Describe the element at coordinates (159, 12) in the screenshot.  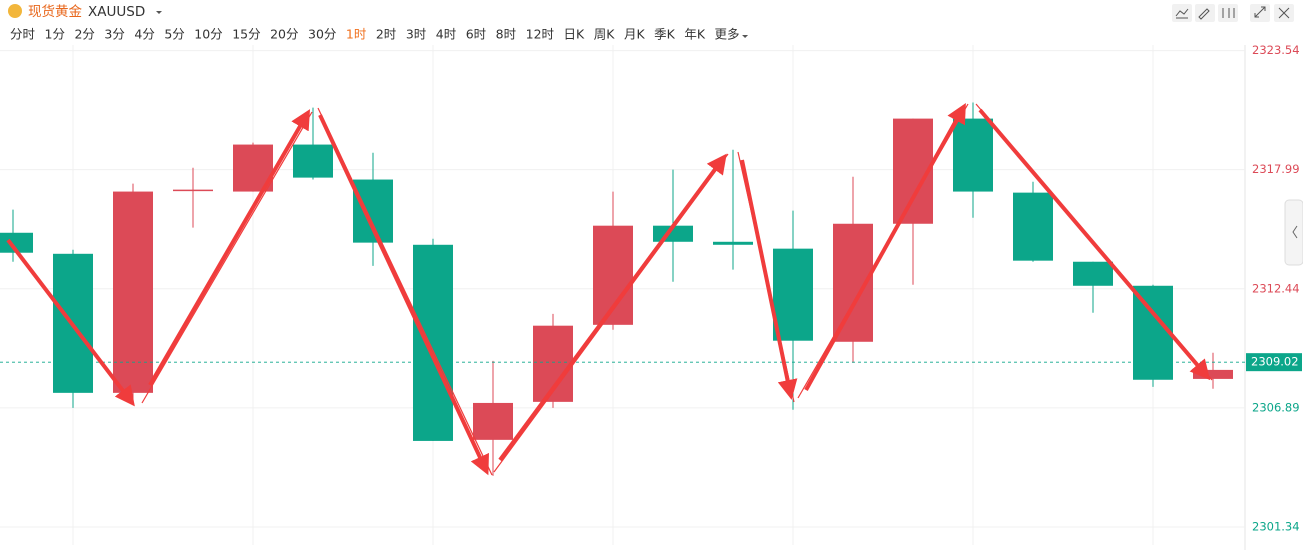
I see `dropdown-caret` at that location.